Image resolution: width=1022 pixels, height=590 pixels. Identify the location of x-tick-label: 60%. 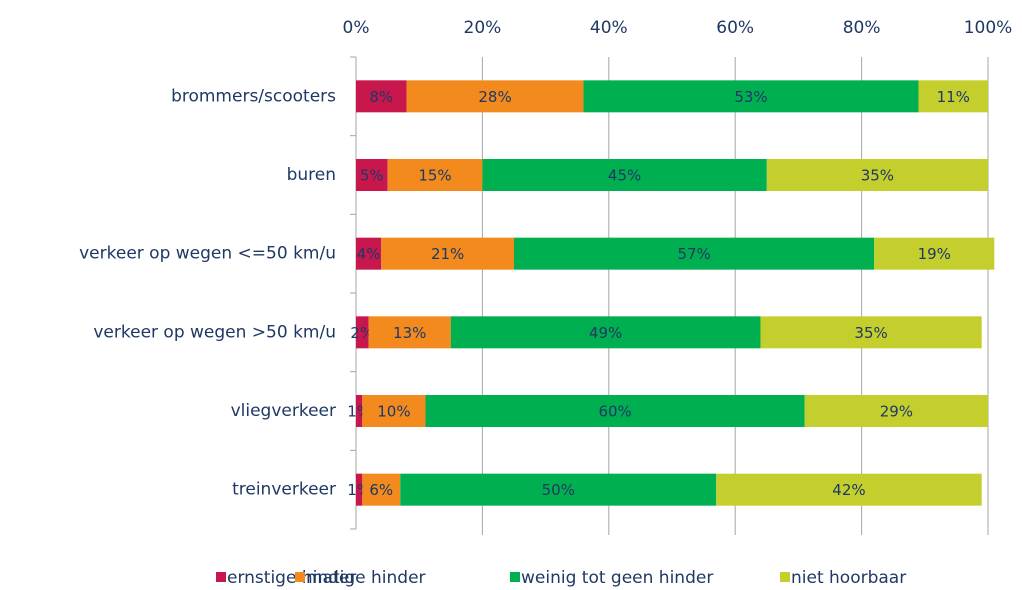
(735, 28).